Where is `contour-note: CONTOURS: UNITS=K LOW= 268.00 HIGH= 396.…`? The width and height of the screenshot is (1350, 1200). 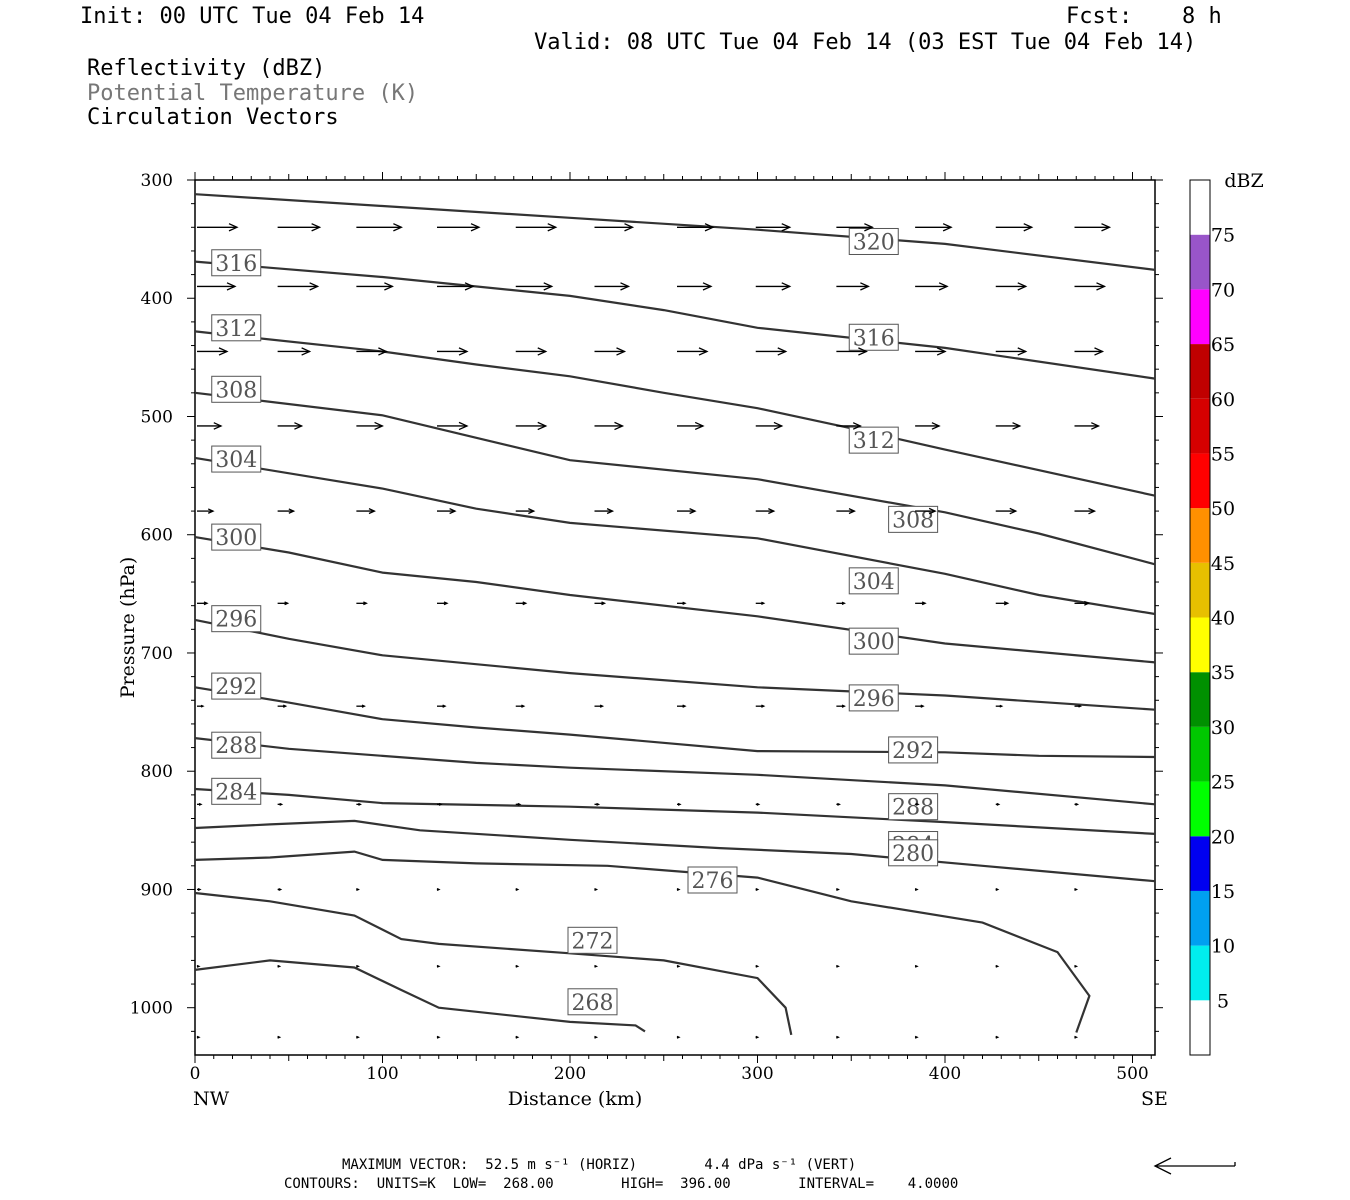 contour-note: CONTOURS: UNITS=K LOW= 268.00 HIGH= 396.… is located at coordinates (621, 1184).